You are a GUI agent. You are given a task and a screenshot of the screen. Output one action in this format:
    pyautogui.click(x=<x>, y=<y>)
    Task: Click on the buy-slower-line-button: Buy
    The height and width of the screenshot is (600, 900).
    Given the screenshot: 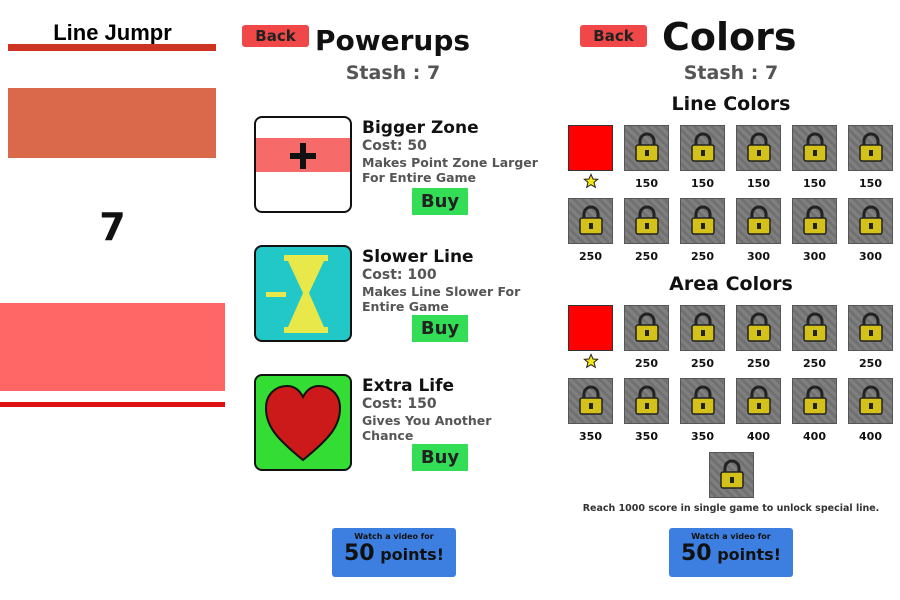 What is the action you would take?
    pyautogui.click(x=440, y=328)
    